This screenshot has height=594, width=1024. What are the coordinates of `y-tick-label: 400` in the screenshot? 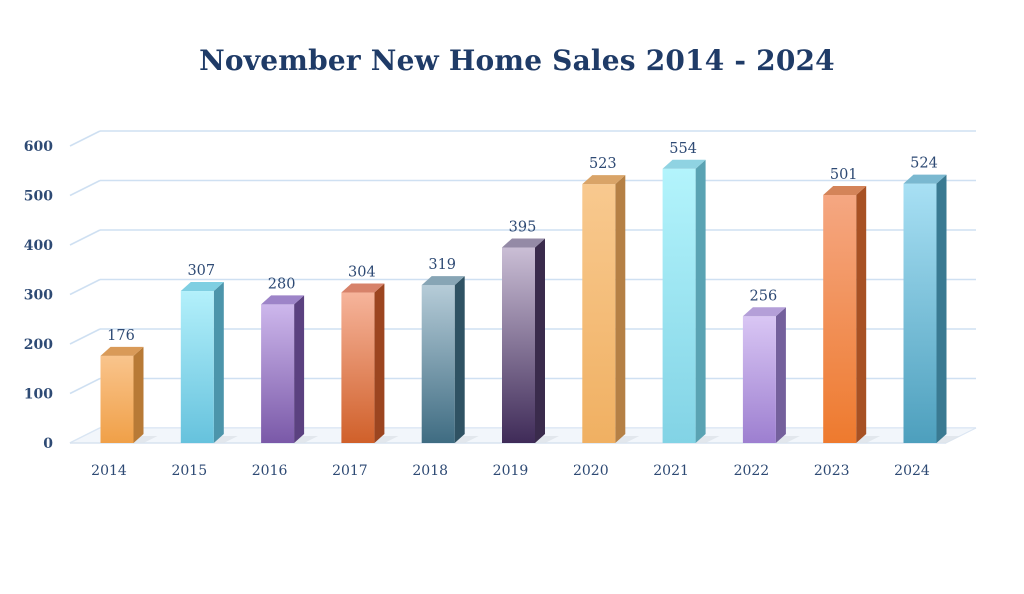 It's located at (38, 246).